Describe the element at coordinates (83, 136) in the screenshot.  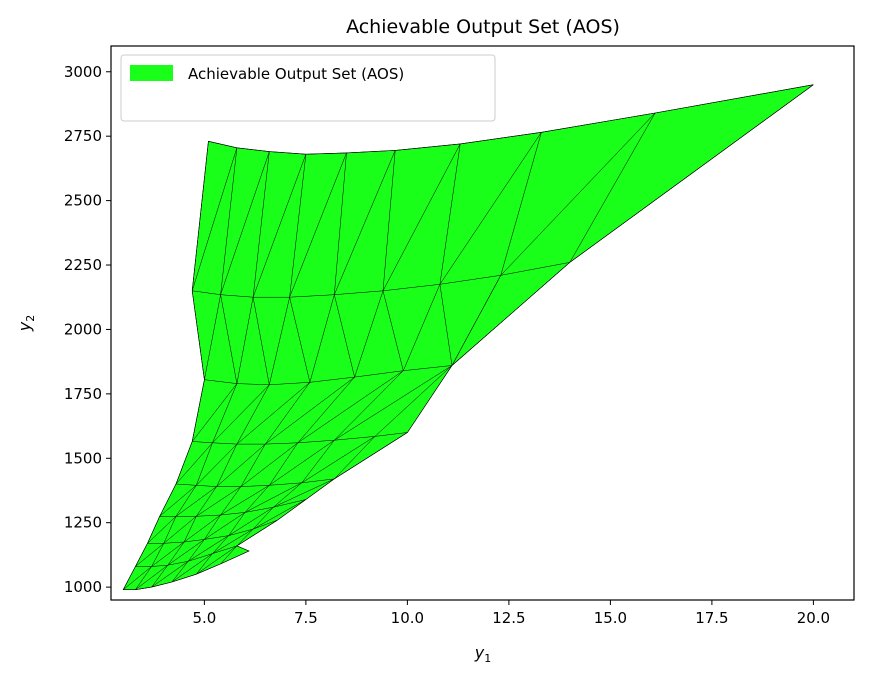
I see `y-tick-label: 2750` at that location.